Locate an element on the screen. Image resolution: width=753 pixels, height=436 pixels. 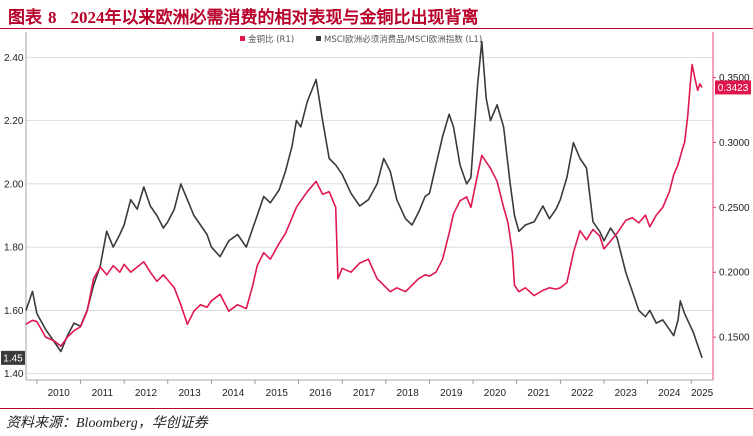
figure-title-text: 2024年以来欧洲必需消费的相对表现与金铜比出现背离 is located at coordinates (274, 17).